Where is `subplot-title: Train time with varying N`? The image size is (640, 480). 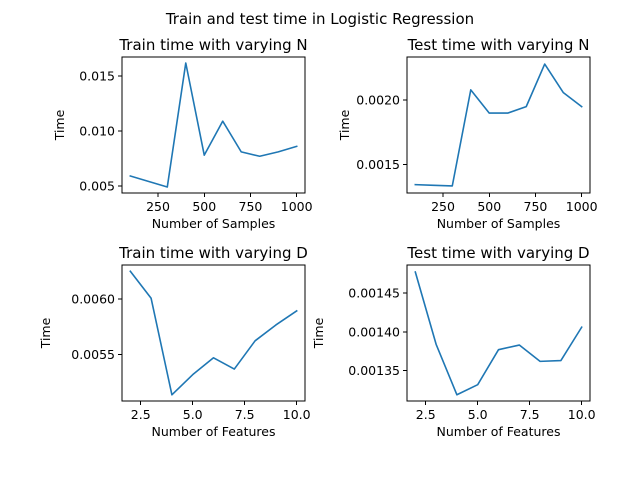 subplot-title: Train time with varying N is located at coordinates (212, 45).